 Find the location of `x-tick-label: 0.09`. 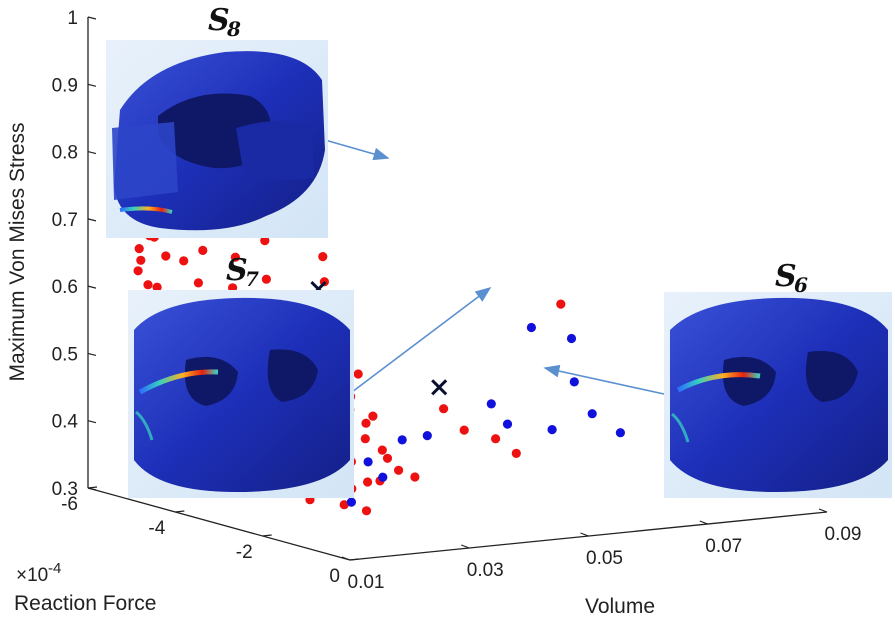

x-tick-label: 0.09 is located at coordinates (843, 534).